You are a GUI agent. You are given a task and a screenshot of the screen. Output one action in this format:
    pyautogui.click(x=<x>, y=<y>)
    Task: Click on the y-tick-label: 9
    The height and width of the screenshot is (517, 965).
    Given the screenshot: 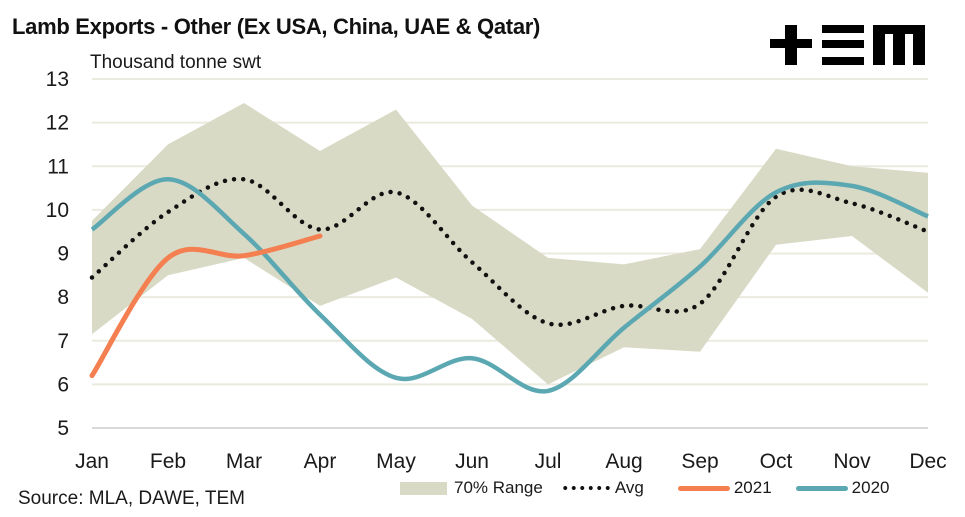 What is the action you would take?
    pyautogui.click(x=63, y=254)
    